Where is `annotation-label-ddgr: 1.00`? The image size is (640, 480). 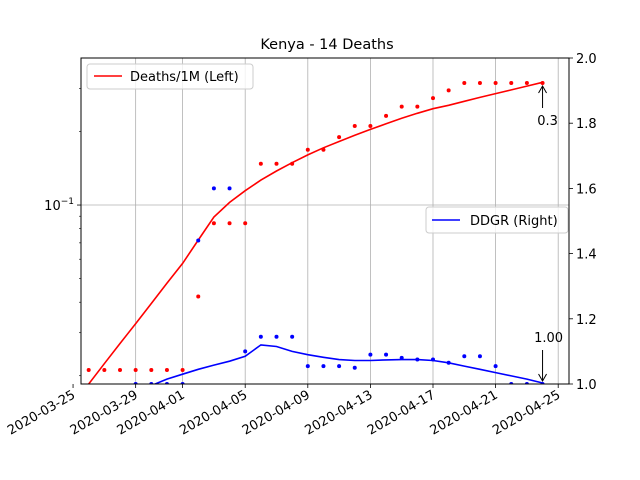
annotation-label-ddgr: 1.00 is located at coordinates (548, 338).